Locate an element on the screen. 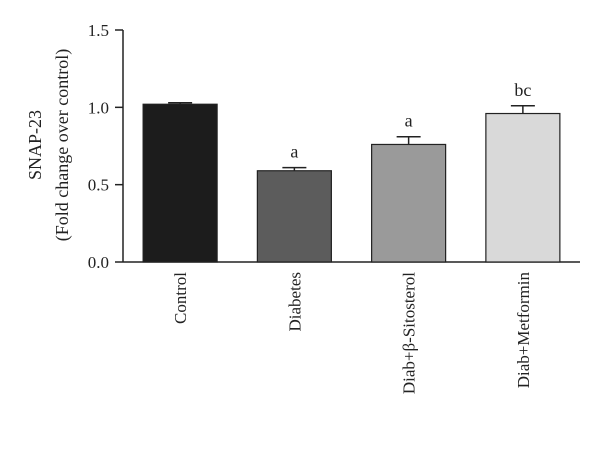  y-axis-label-line2: (Fold change over control) is located at coordinates (62, 145).